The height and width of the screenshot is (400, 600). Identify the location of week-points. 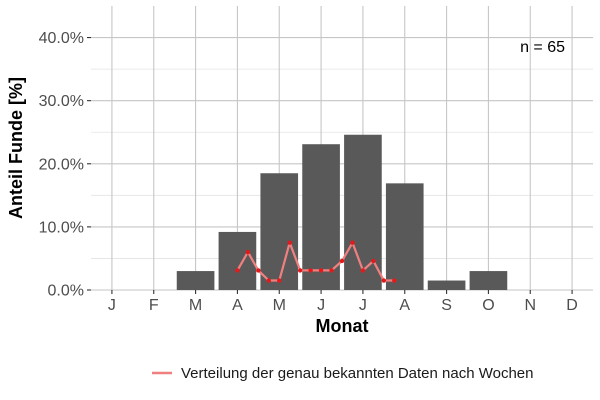
(316, 261).